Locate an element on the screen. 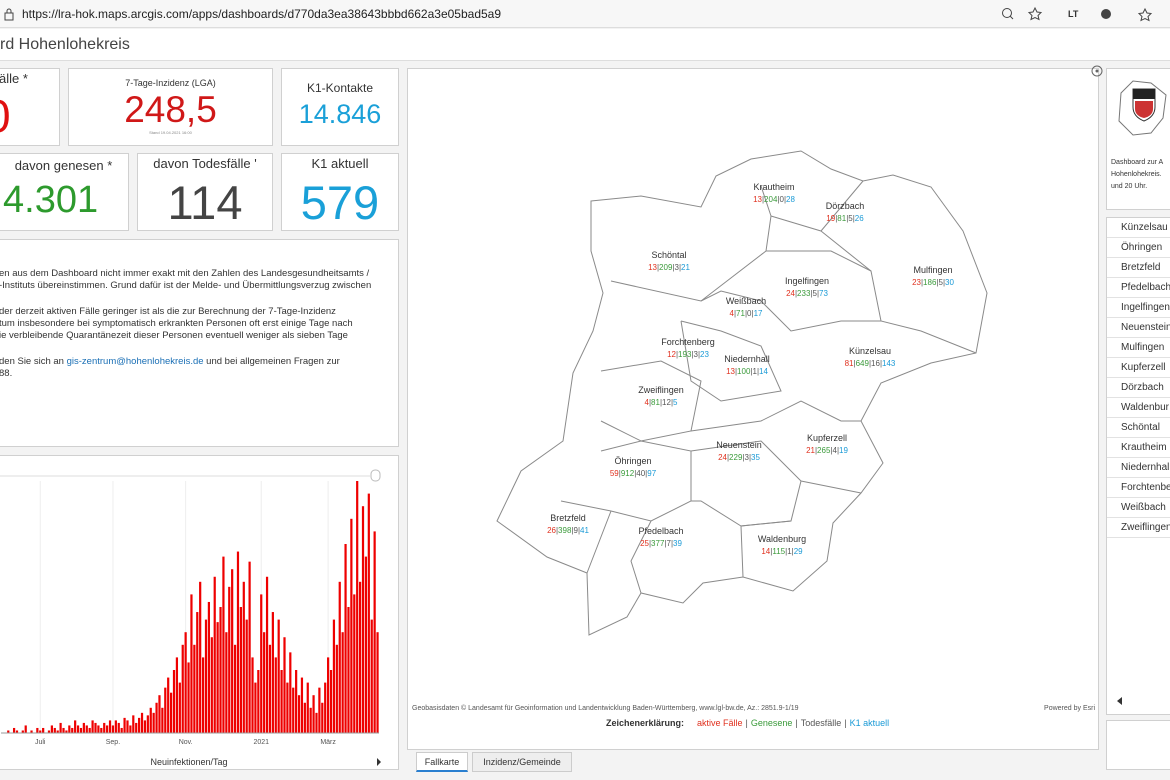 Image resolution: width=1170 pixels, height=780 pixels. district-name: Weißbach is located at coordinates (746, 301).